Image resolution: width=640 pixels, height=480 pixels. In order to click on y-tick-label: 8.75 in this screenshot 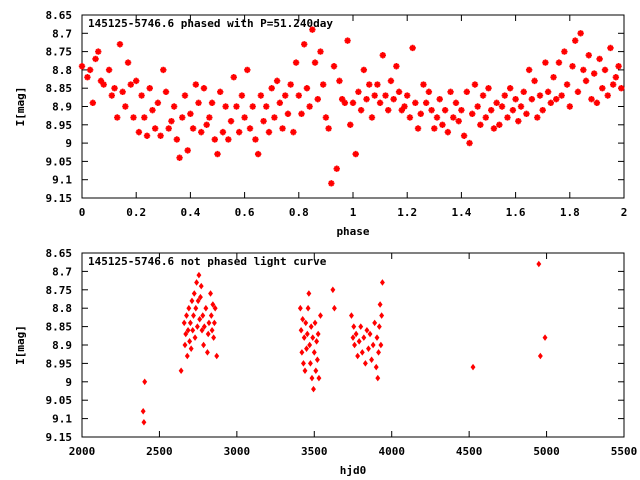, I will do `click(59, 52)`.